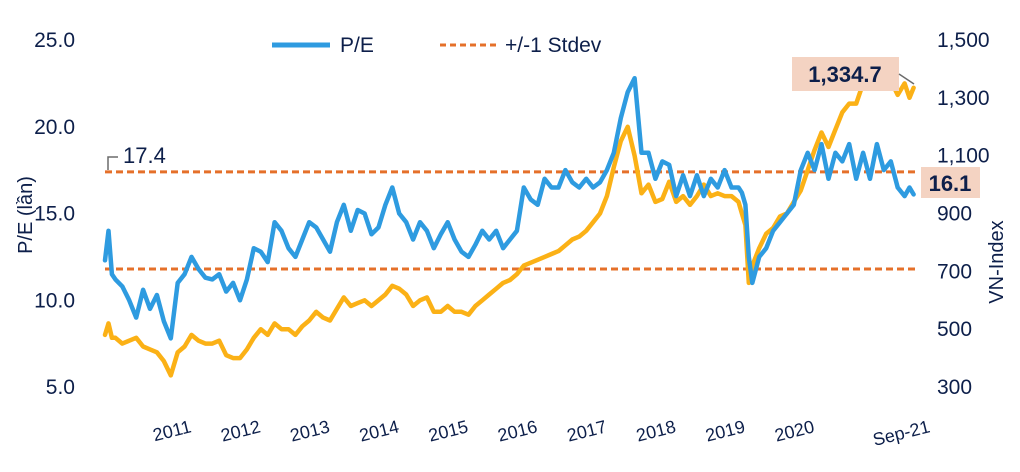  Describe the element at coordinates (518, 430) in the screenshot. I see `x-tick-label: 2016` at that location.